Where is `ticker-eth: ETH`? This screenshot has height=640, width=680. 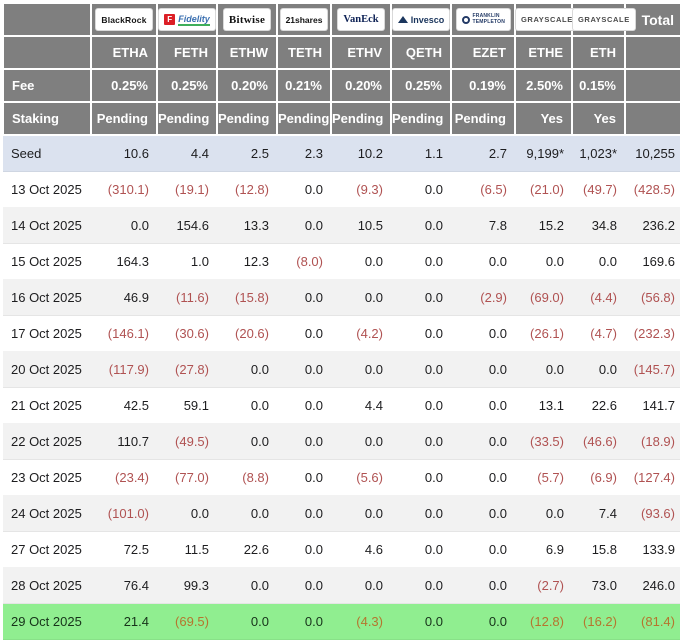
ticker-eth: ETH is located at coordinates (598, 52).